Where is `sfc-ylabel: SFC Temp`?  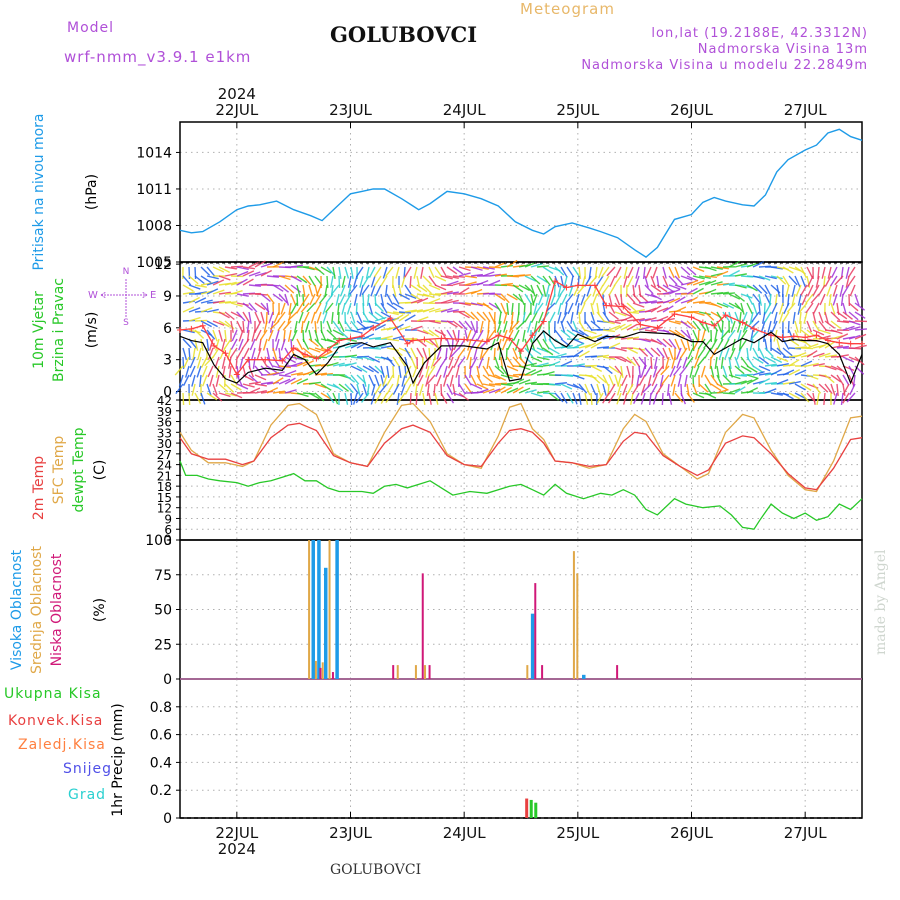 sfc-ylabel: SFC Temp is located at coordinates (59, 470).